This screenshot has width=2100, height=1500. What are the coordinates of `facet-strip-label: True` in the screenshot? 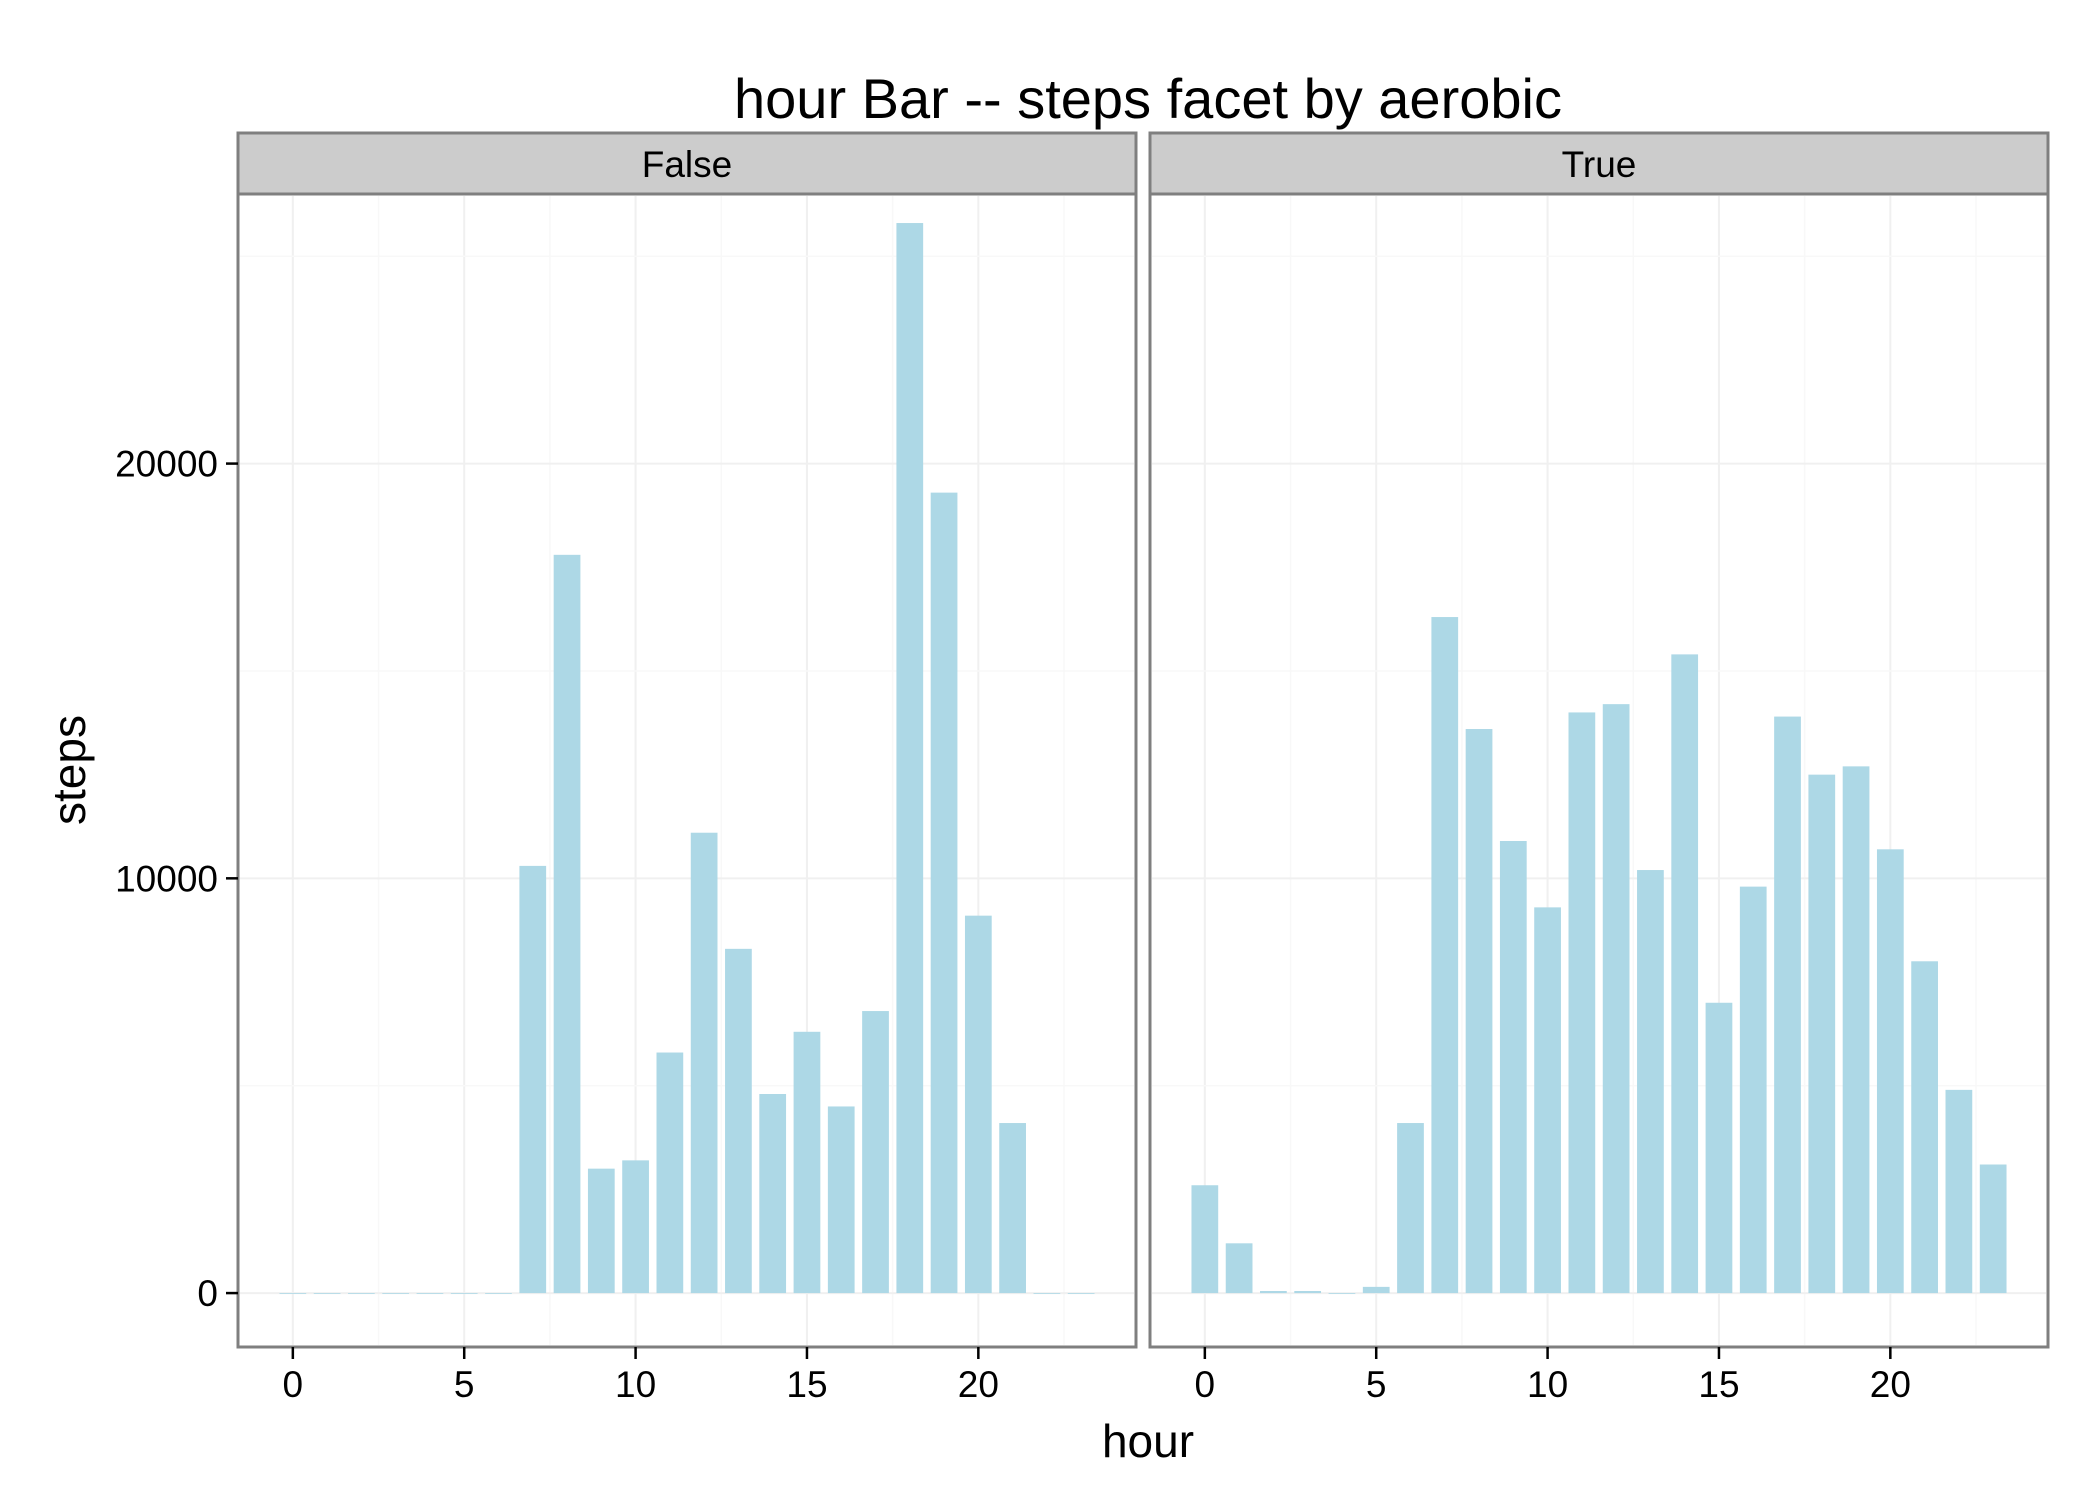 It's located at (1599, 164).